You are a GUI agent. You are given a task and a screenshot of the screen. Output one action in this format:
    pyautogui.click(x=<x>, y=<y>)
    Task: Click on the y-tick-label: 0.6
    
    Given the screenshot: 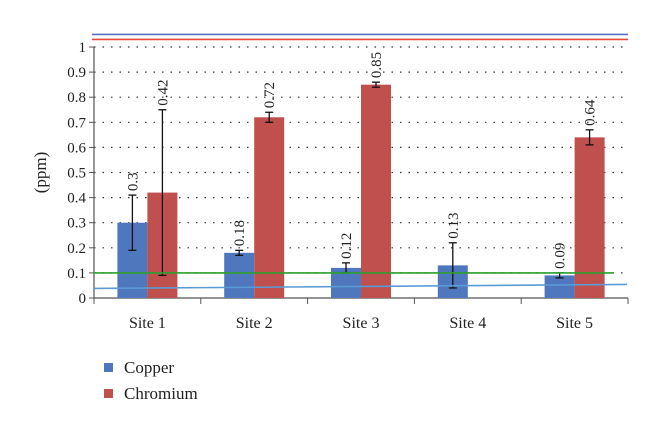 What is the action you would take?
    pyautogui.click(x=76, y=148)
    